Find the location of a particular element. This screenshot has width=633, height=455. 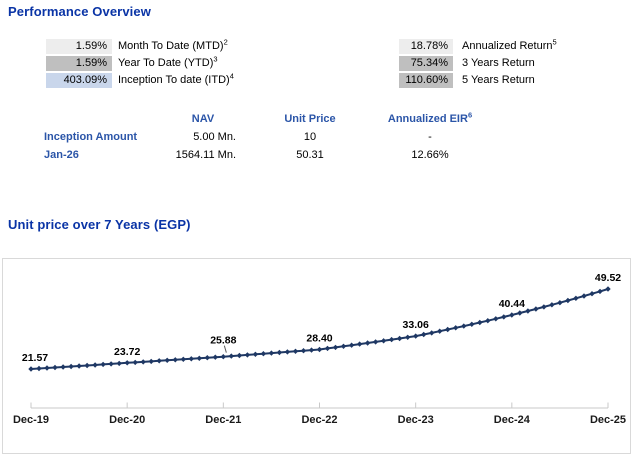

table-cell-unit-price: 10 is located at coordinates (310, 137).